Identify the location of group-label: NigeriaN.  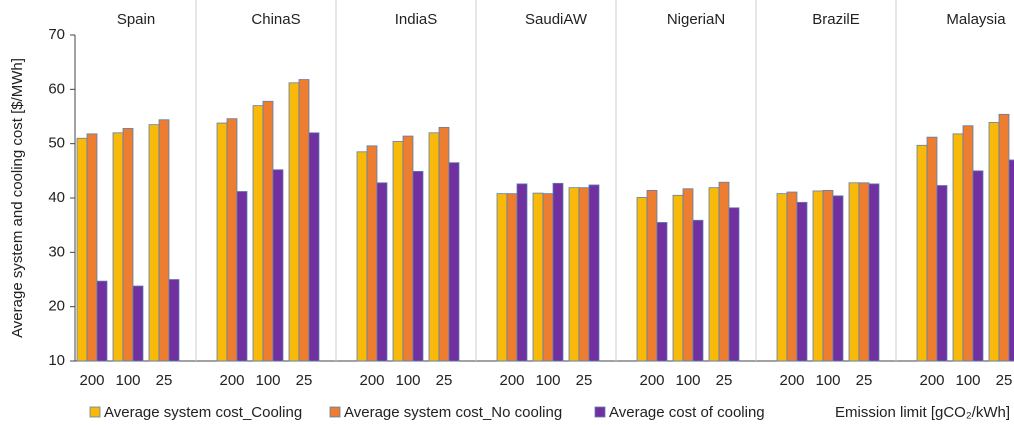
(696, 19).